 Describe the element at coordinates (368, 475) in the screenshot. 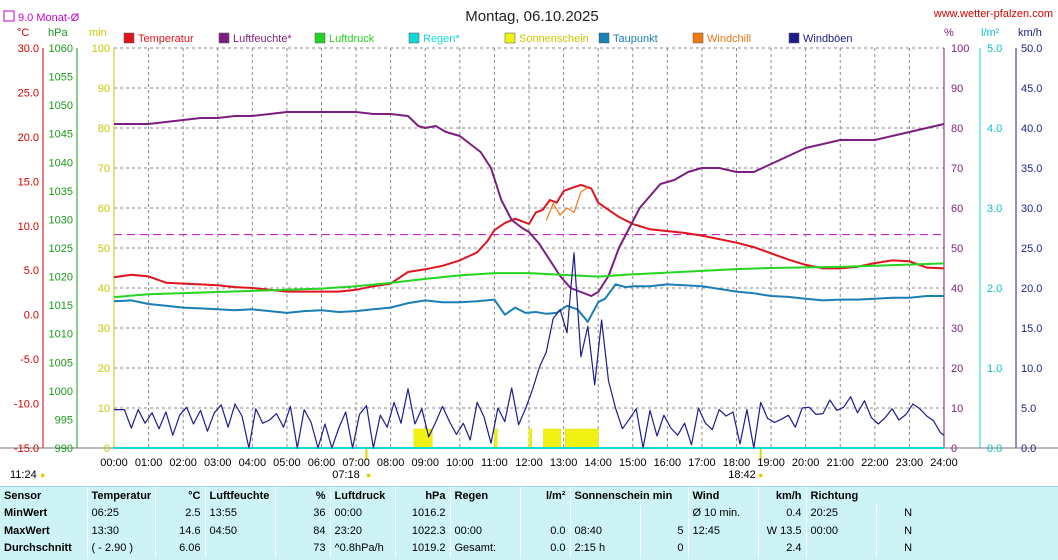

I see `sunrise-icon: ●` at that location.